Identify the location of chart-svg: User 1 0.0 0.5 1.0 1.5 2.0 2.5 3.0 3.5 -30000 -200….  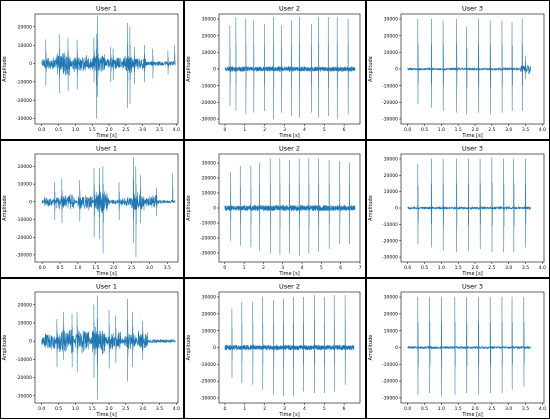
(90, 211).